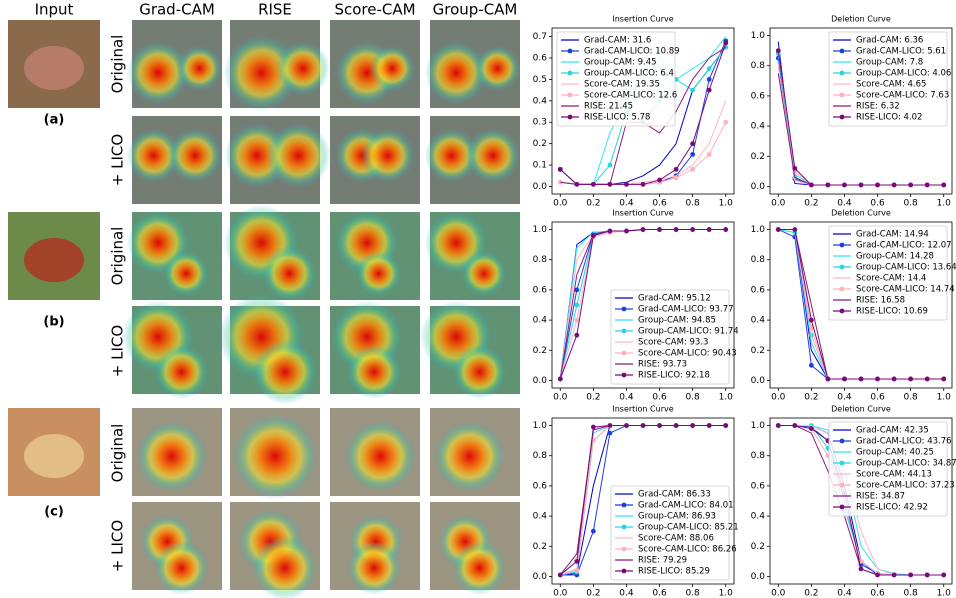 This screenshot has height=598, width=956. Describe the element at coordinates (54, 512) in the screenshot. I see `panel-label: (c)` at that location.